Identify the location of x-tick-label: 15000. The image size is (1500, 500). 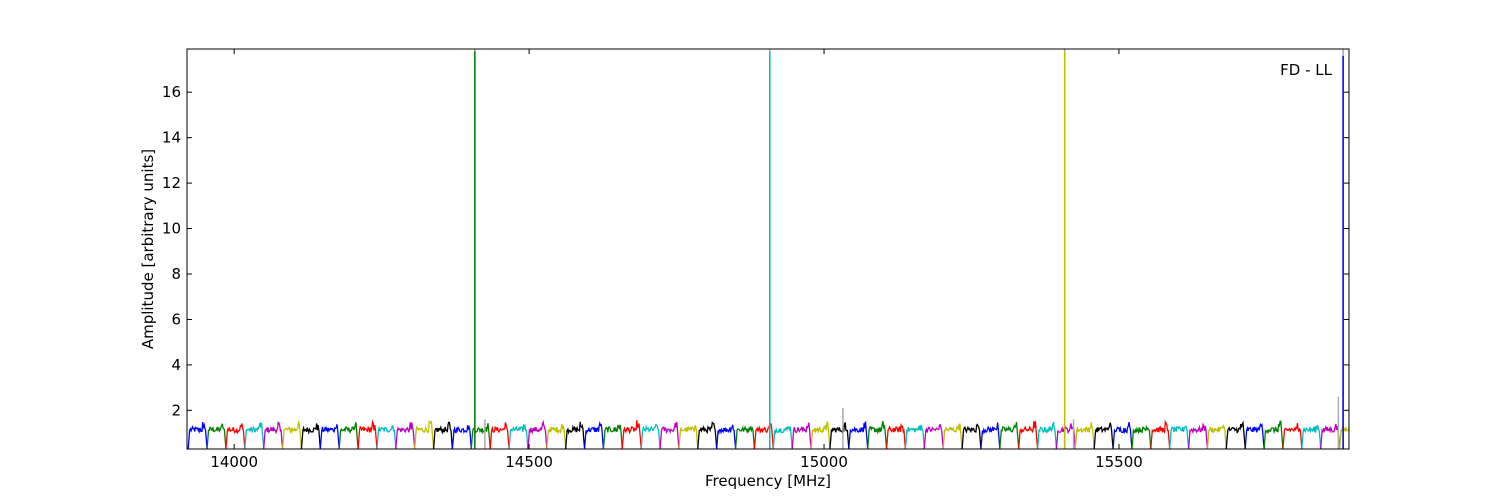
(824, 462).